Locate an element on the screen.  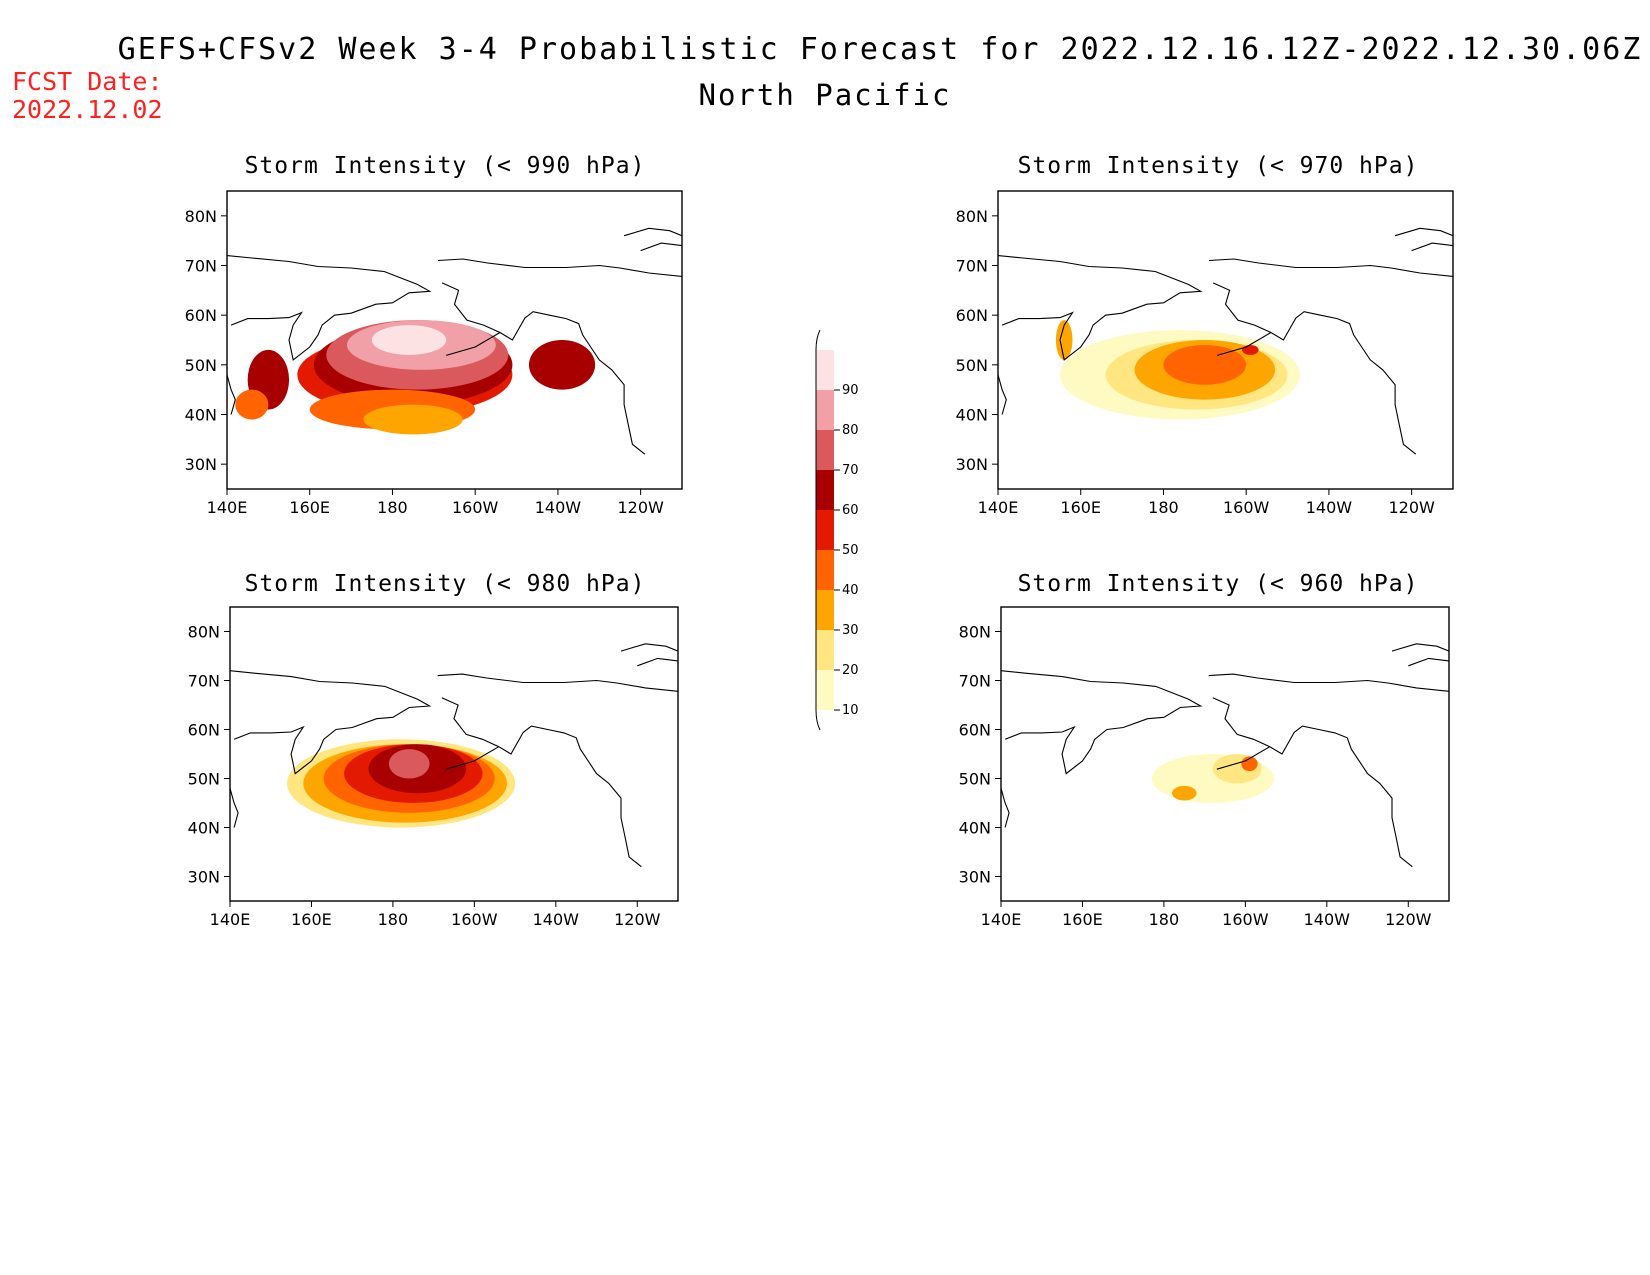
panel-title-960: Storm Intensity (< 960 hPa) is located at coordinates (1218, 584).